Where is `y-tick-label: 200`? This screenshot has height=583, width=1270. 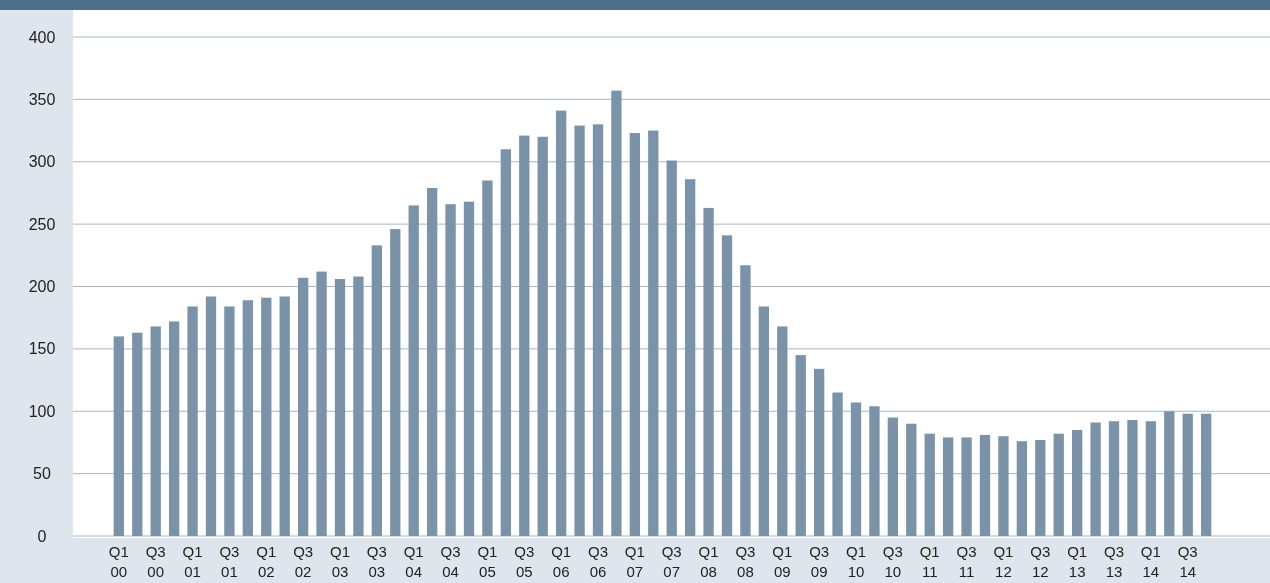 y-tick-label: 200 is located at coordinates (42, 287).